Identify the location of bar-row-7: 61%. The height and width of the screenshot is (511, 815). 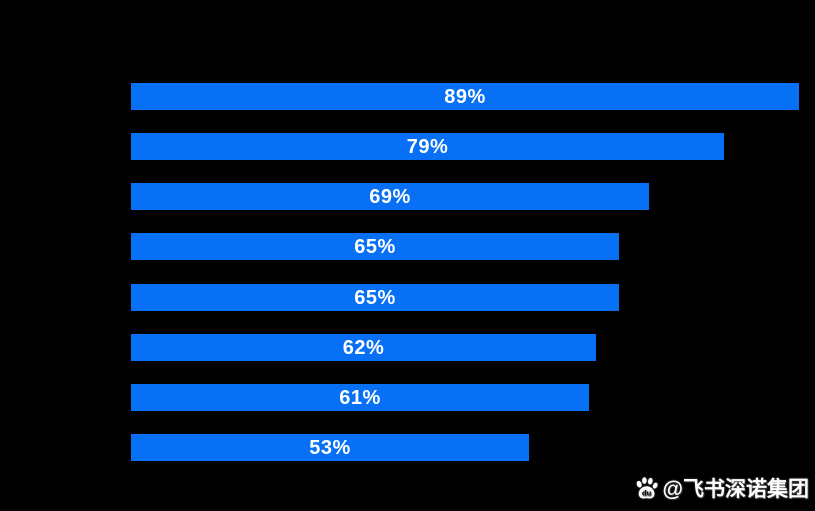
(360, 397).